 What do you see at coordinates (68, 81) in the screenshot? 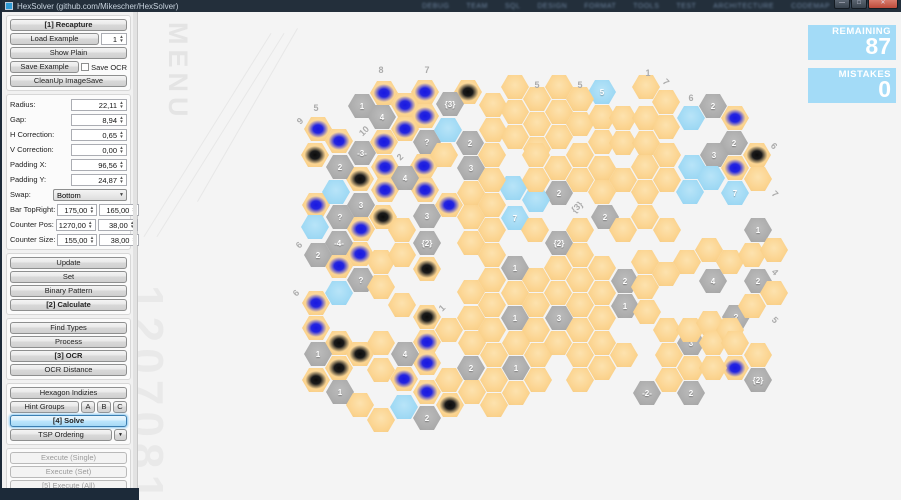
I see `cleanup-imagesave-button: CleanUp ImageSave` at bounding box center [68, 81].